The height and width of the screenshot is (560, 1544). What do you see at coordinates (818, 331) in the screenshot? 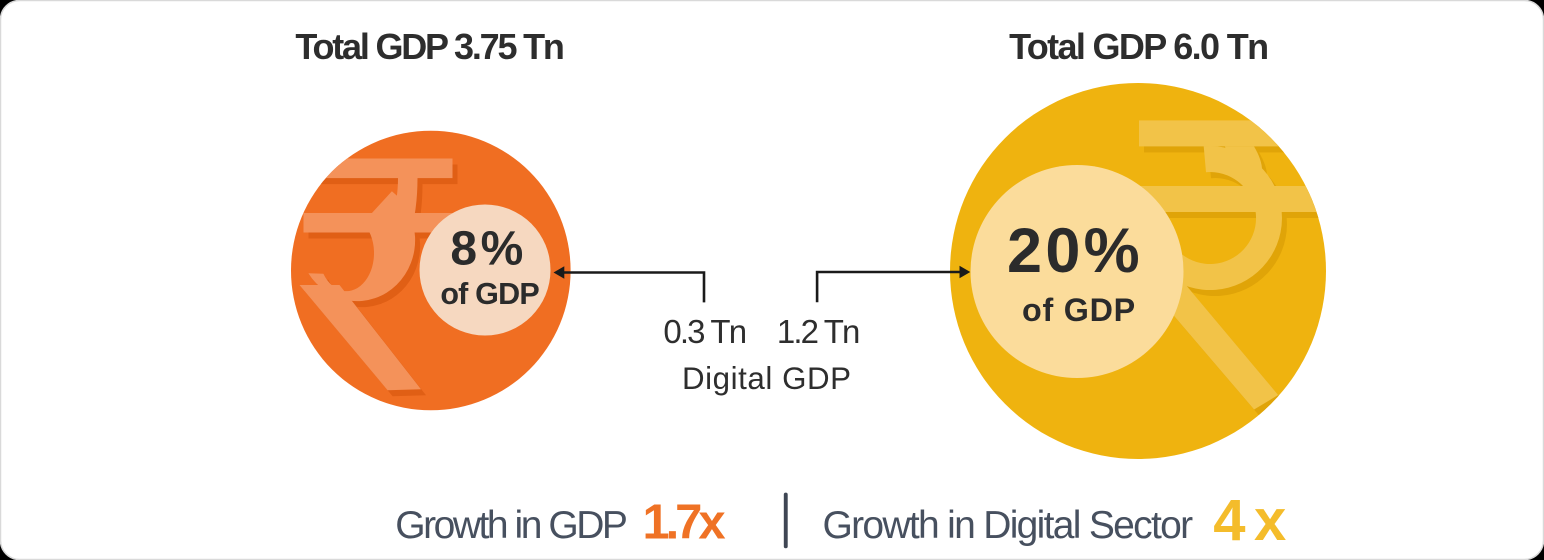
I see `svg-text: 1.2 Tn` at bounding box center [818, 331].